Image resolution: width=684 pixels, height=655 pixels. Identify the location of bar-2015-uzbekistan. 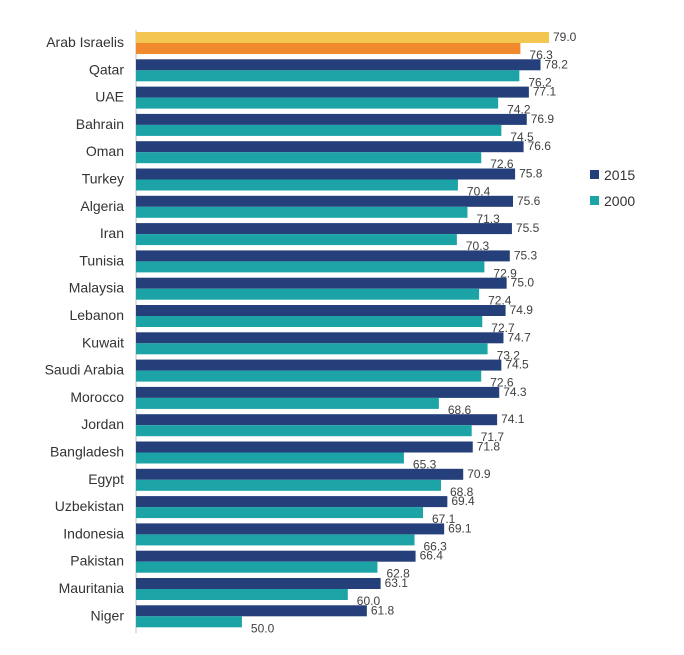
(292, 502).